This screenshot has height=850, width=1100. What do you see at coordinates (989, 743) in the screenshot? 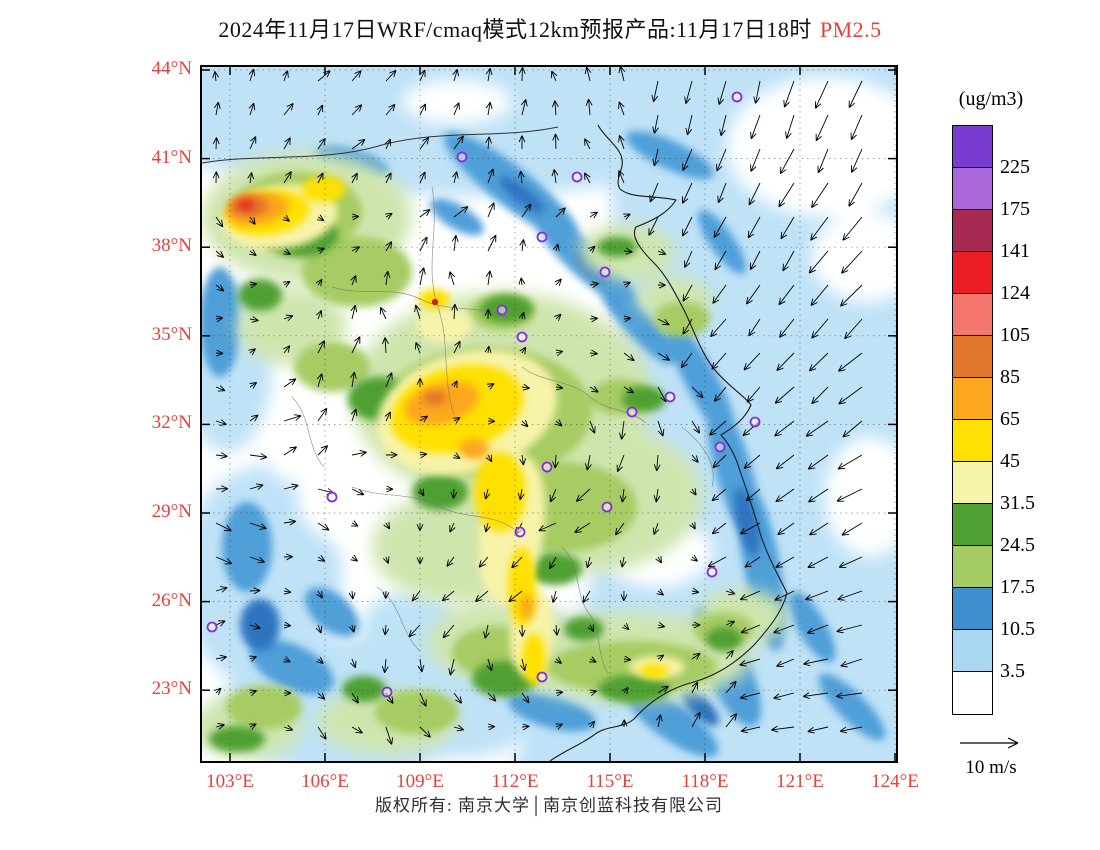
I see `wind-reference-arrow-icon` at bounding box center [989, 743].